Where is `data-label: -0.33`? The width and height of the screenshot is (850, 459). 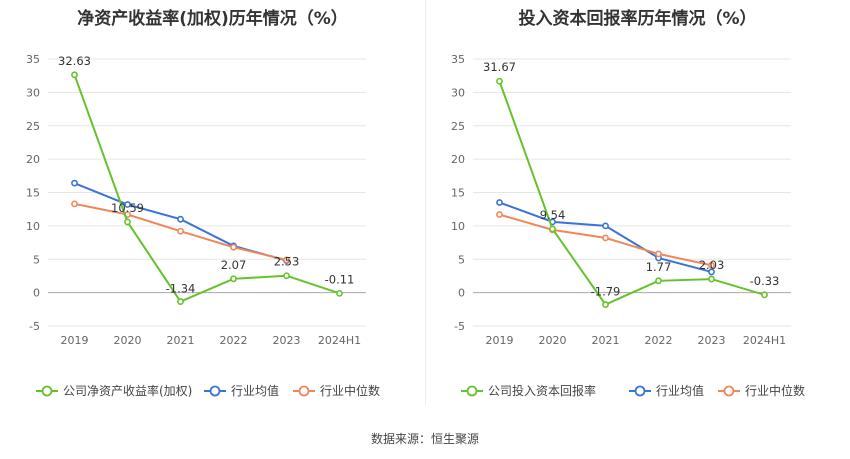 data-label: -0.33 is located at coordinates (765, 281).